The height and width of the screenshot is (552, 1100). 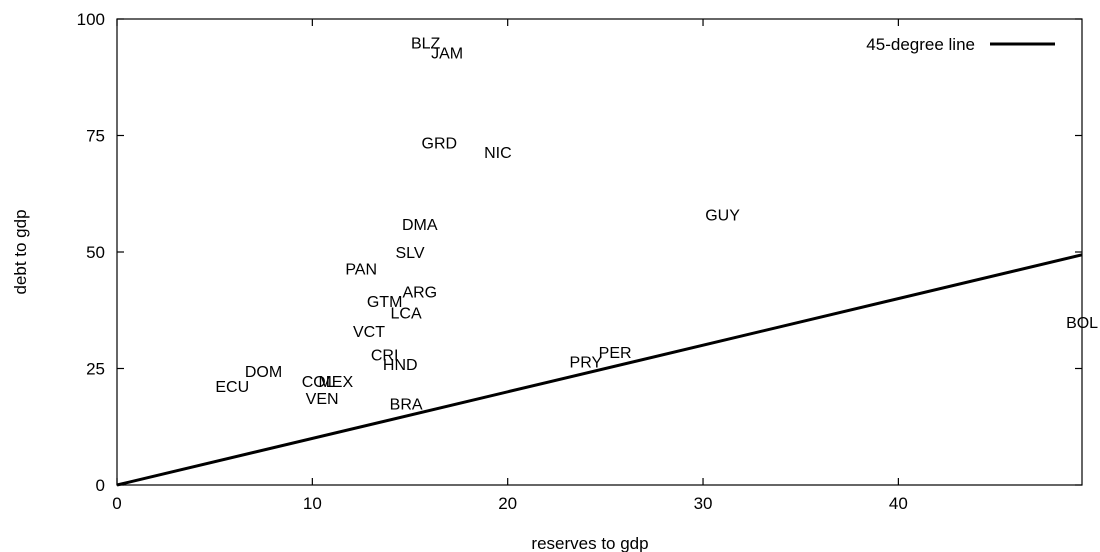 What do you see at coordinates (507, 503) in the screenshot?
I see `x-tick-label: 20` at bounding box center [507, 503].